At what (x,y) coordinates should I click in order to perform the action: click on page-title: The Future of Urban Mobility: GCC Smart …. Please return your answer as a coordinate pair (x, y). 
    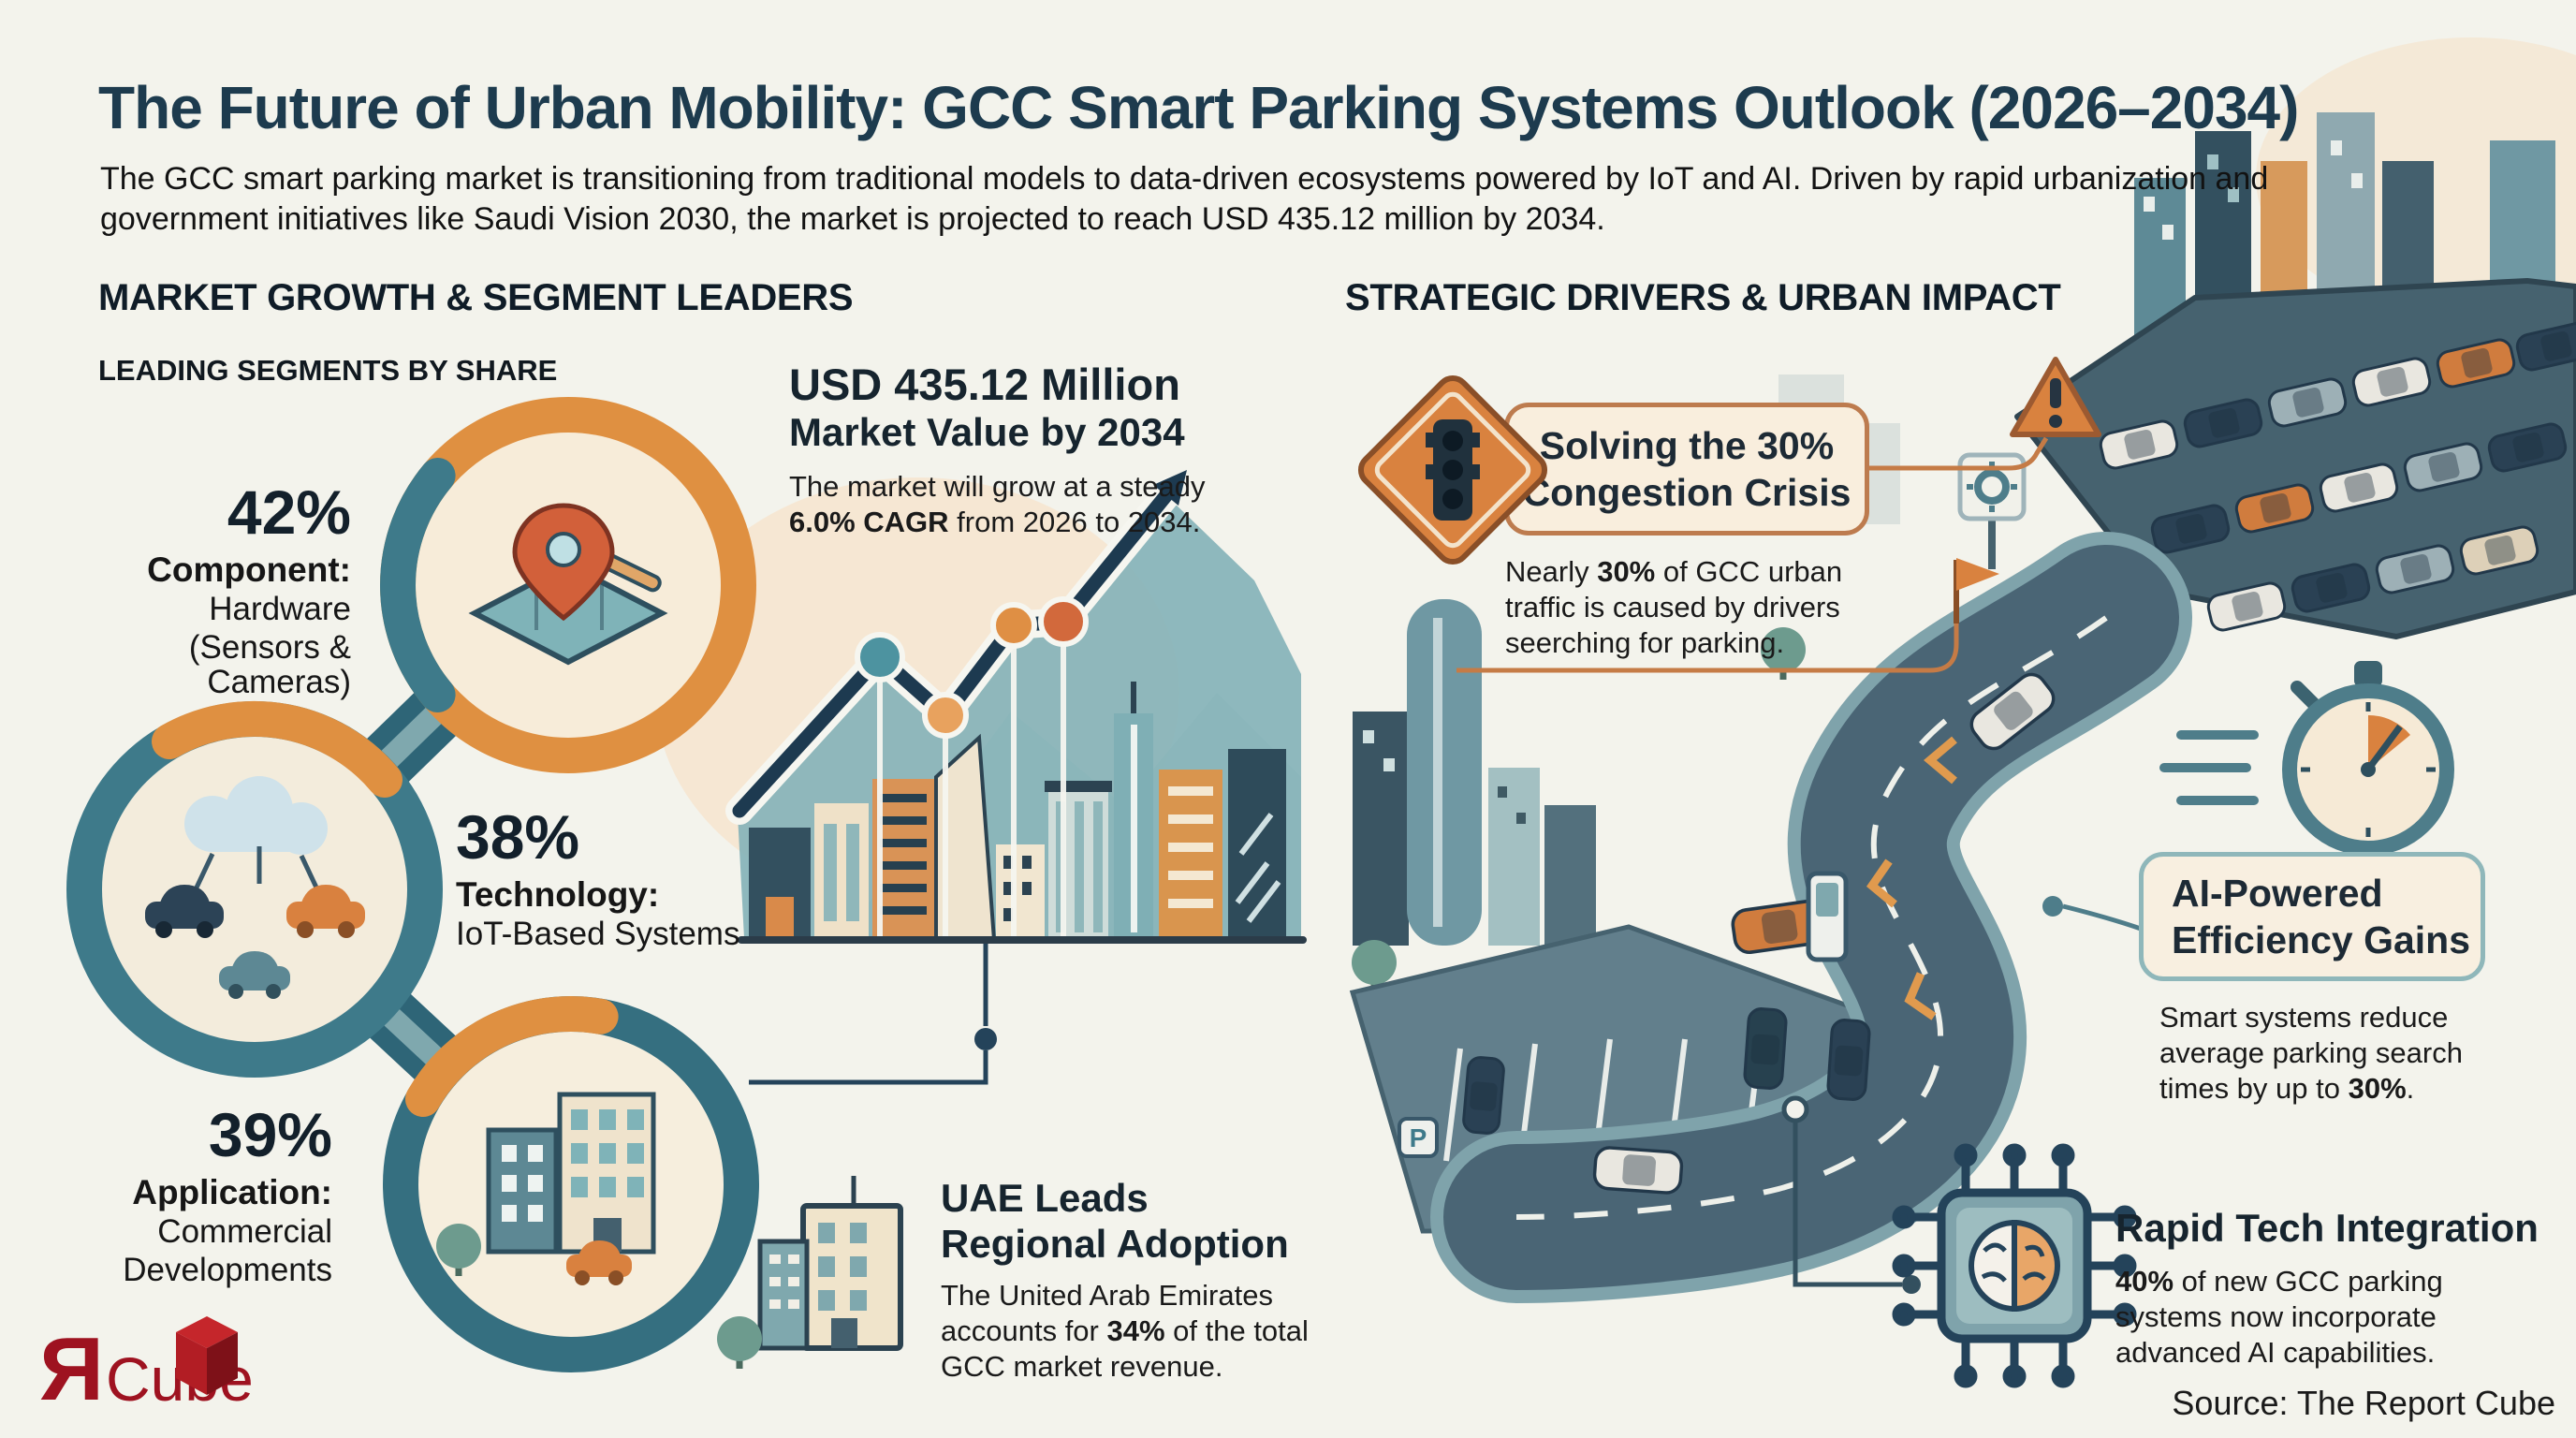
    Looking at the image, I should click on (1198, 107).